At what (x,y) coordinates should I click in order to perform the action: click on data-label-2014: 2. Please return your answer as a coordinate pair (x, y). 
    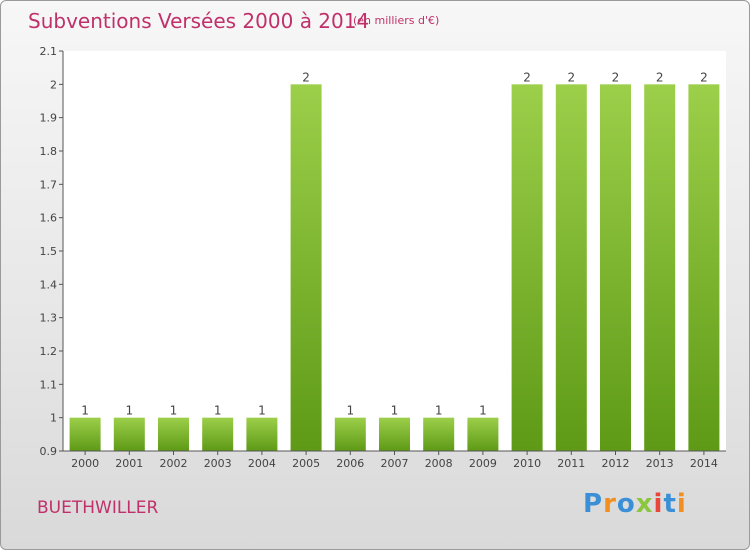
    Looking at the image, I should click on (704, 77).